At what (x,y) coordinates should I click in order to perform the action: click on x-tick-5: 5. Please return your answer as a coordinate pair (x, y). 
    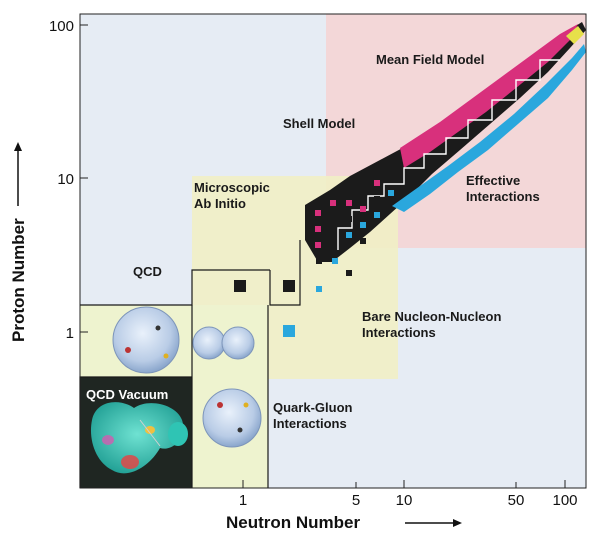
    Looking at the image, I should click on (356, 500).